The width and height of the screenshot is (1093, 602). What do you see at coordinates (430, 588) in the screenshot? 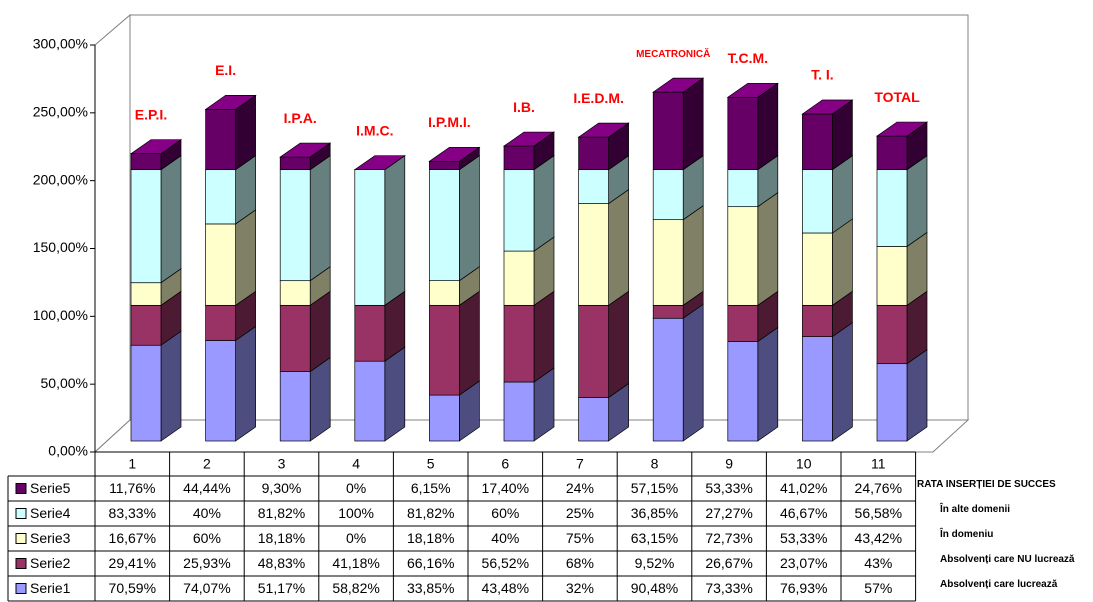
I see `data-label: 33,85%` at bounding box center [430, 588].